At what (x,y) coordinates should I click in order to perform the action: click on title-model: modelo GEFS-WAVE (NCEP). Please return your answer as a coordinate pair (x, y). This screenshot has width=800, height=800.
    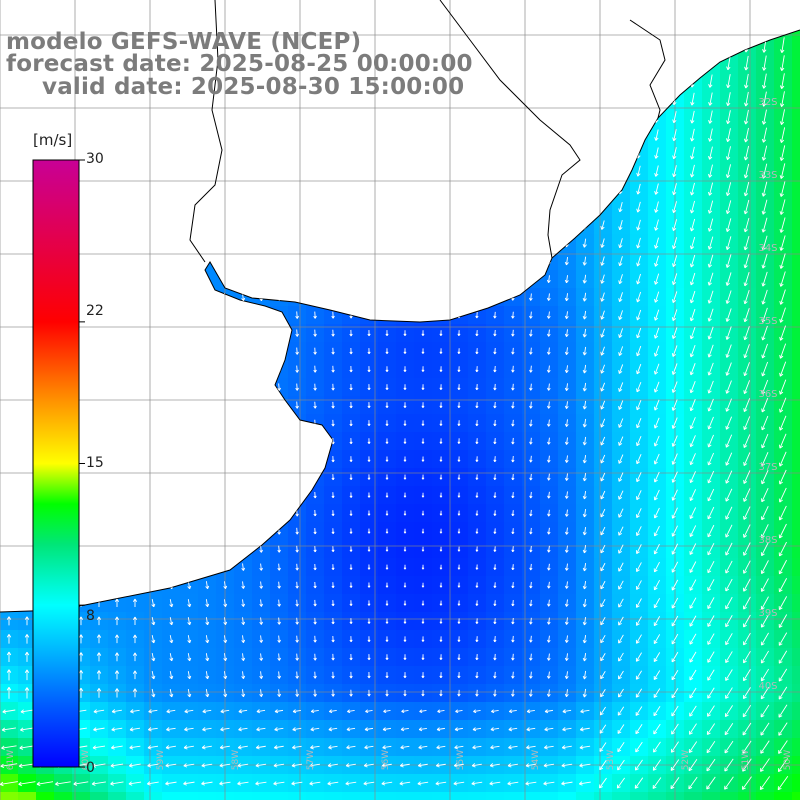
    Looking at the image, I should click on (184, 42).